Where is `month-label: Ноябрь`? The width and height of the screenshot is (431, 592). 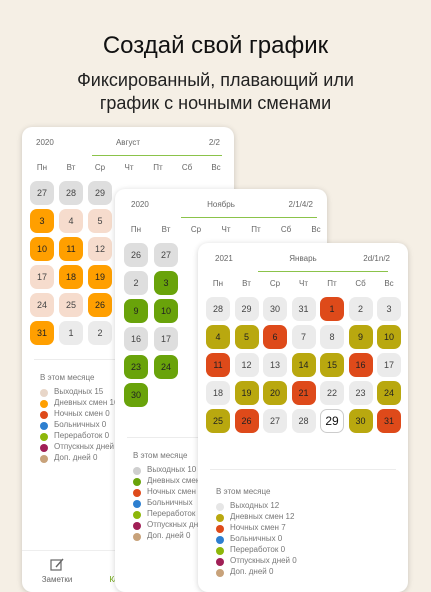
month-label: Ноябрь is located at coordinates (221, 204).